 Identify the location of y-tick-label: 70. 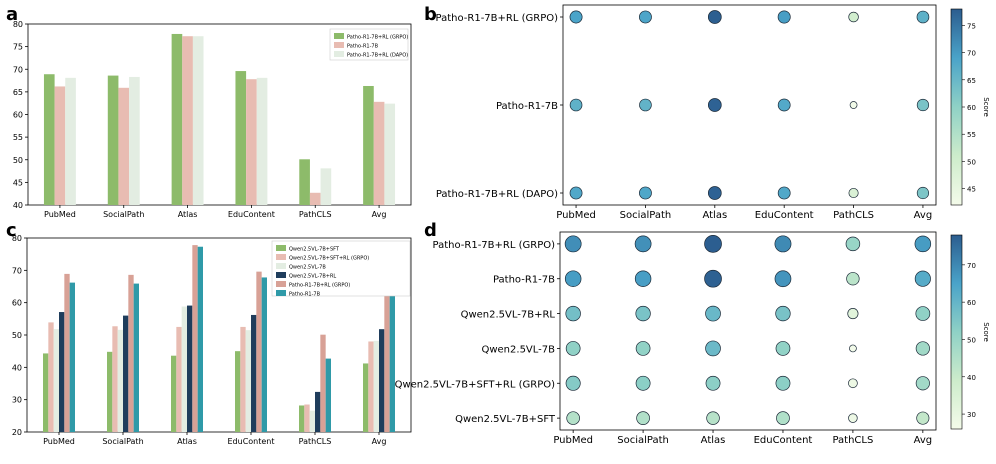
(18, 69).